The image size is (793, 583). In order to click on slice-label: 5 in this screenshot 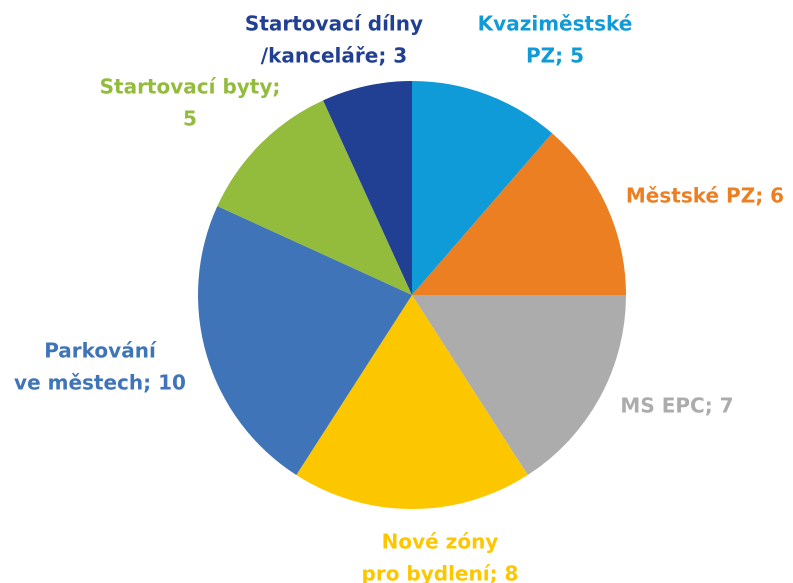, I will do `click(190, 119)`.